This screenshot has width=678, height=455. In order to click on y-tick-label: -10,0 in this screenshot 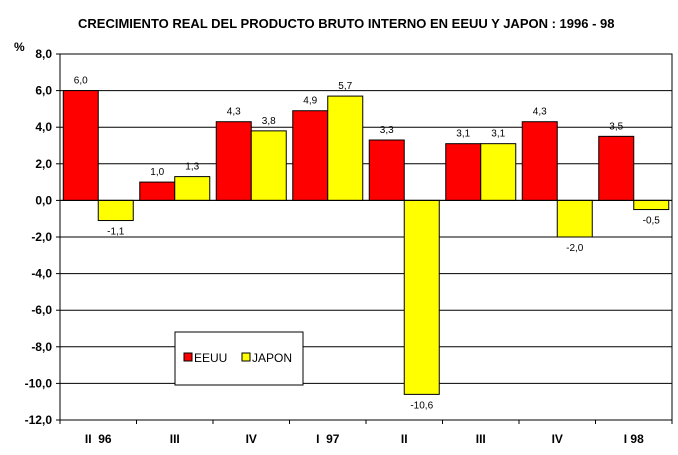, I will do `click(39, 383)`.